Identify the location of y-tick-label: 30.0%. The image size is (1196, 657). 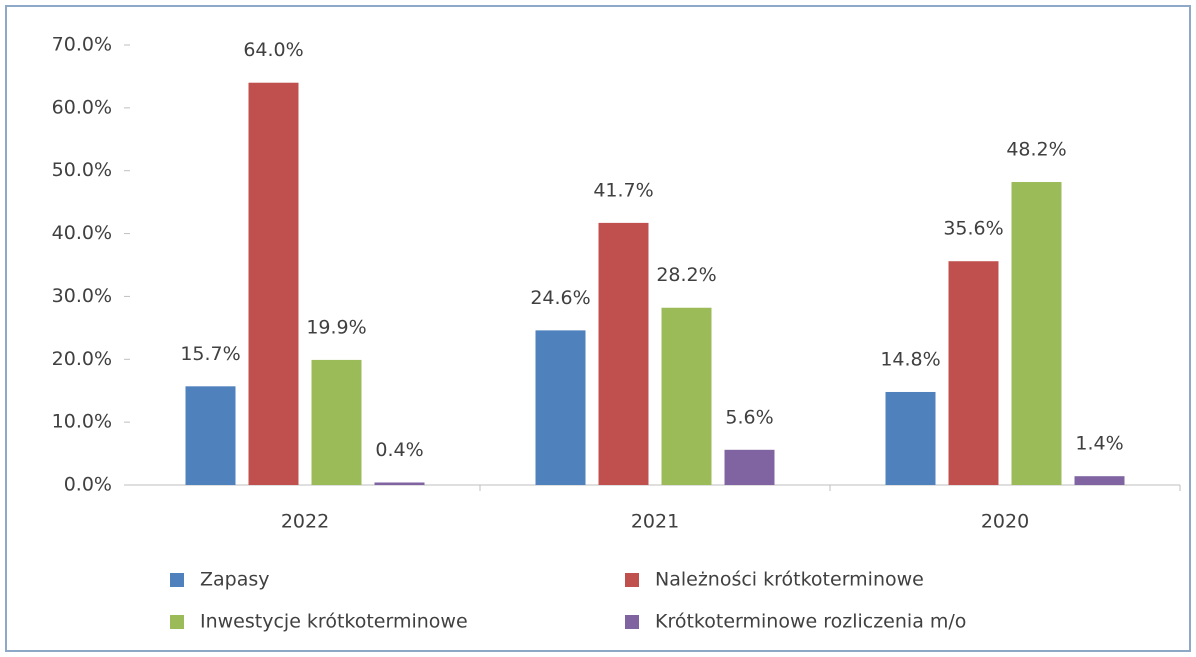
(82, 296).